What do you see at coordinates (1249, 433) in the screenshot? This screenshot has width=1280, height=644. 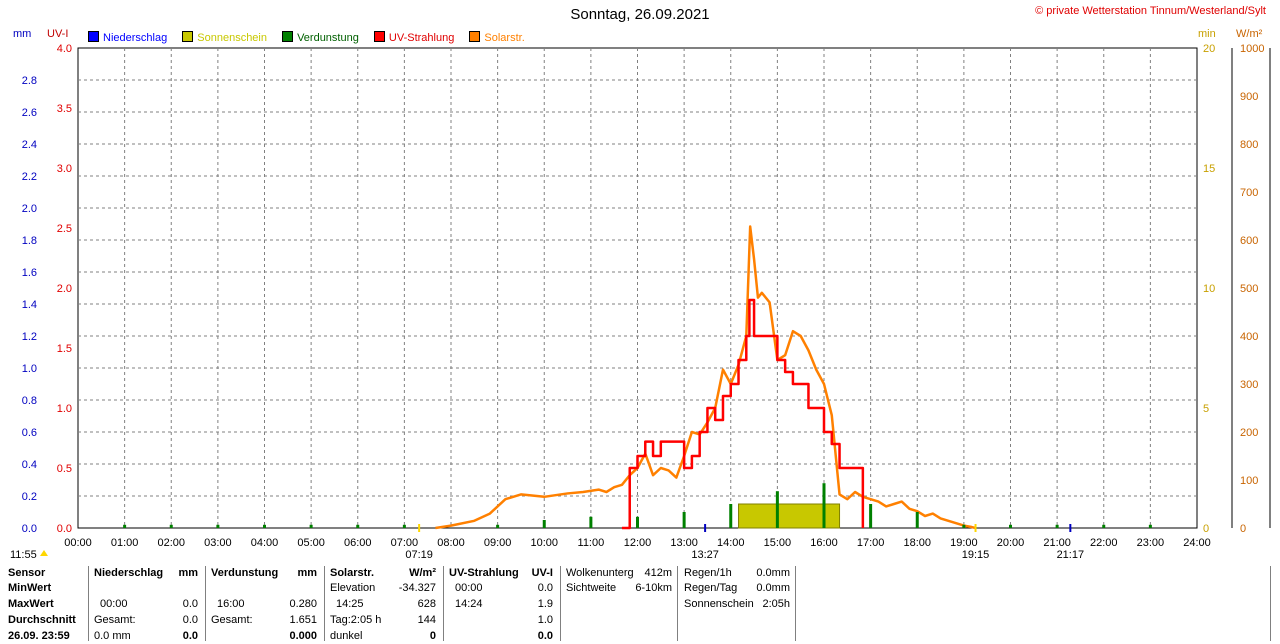 I see `wm2-tick-label: 200` at bounding box center [1249, 433].